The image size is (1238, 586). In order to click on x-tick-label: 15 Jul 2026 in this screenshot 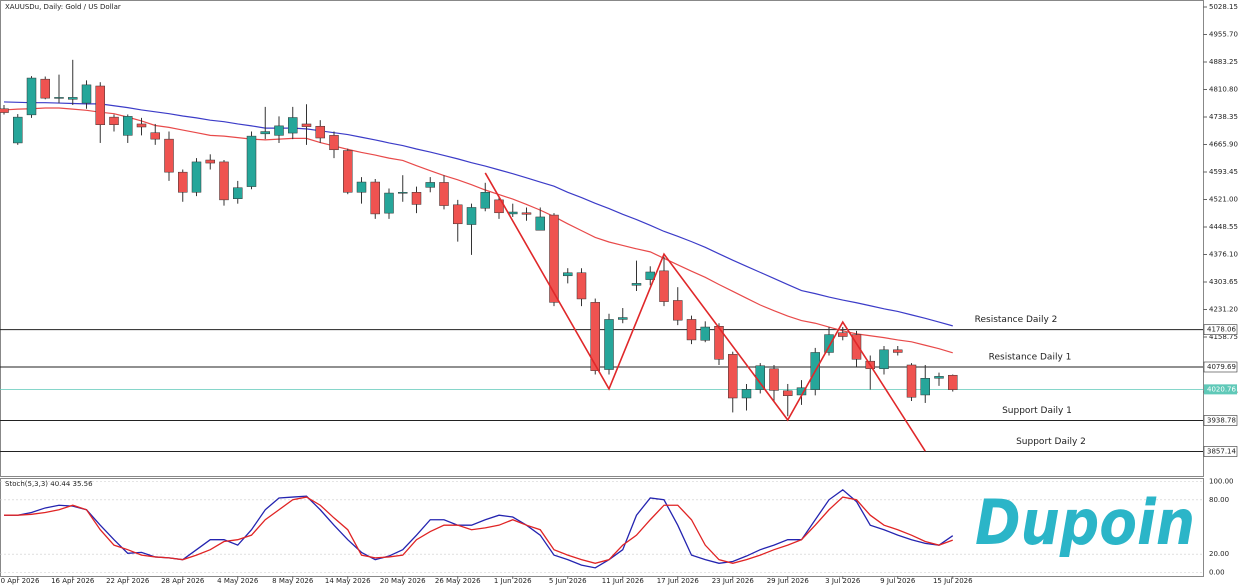, I will do `click(953, 581)`.